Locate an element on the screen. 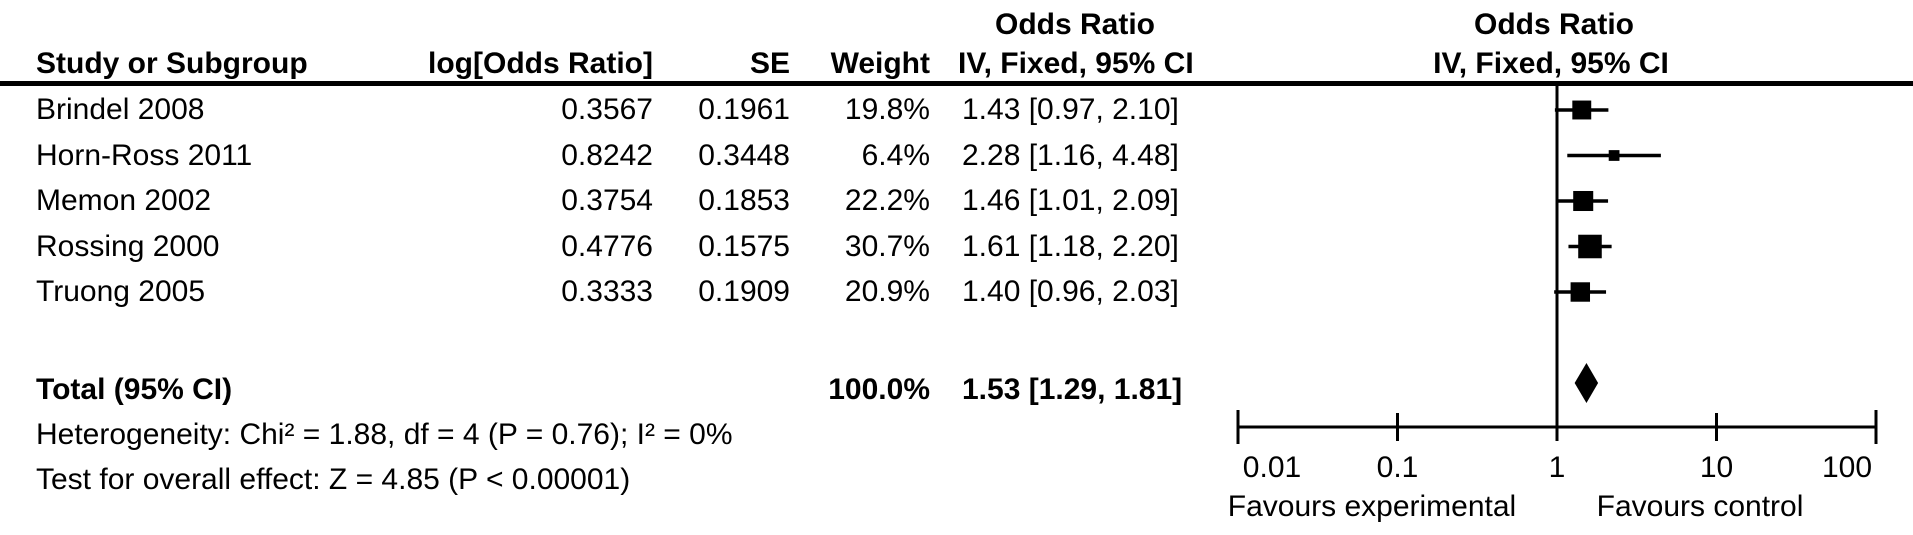 The width and height of the screenshot is (1913, 535). graph-header-line1: Odds Ratio is located at coordinates (1554, 24).